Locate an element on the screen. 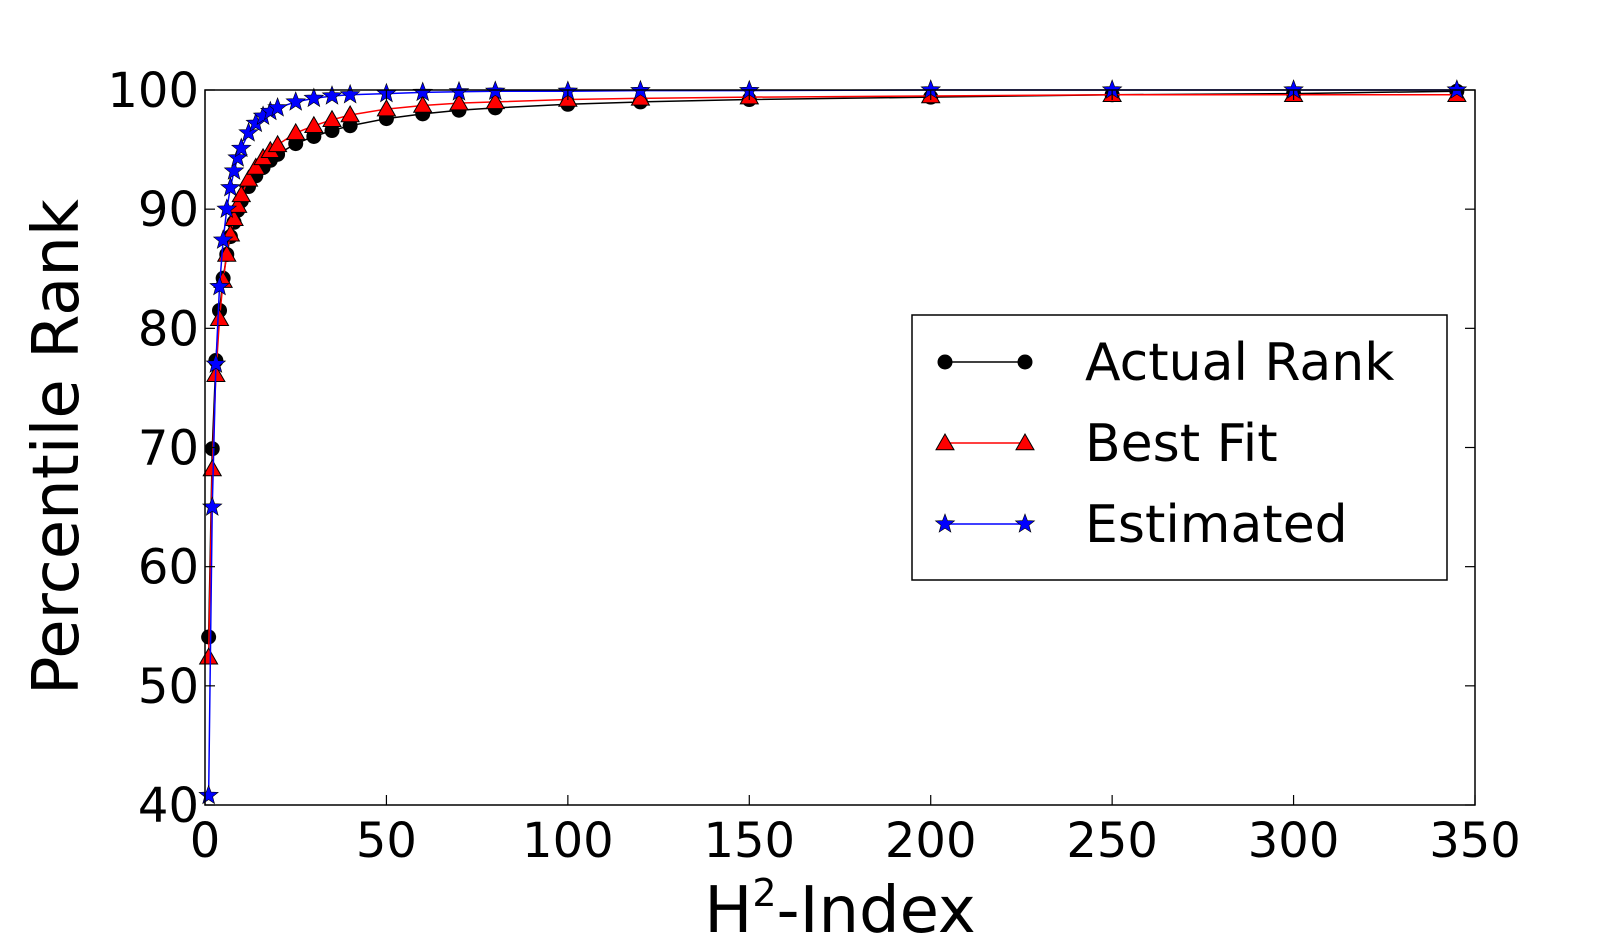 Image resolution: width=1620 pixels, height=940 pixels. legend-label: Actual Rank is located at coordinates (1239, 363).